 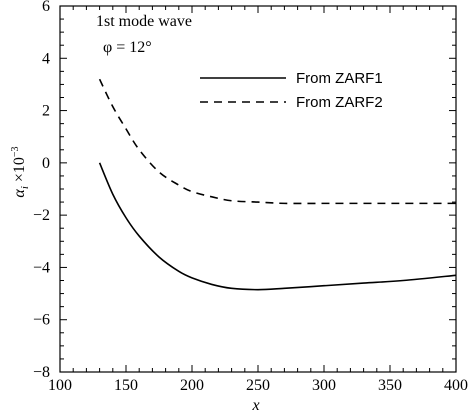 What do you see at coordinates (339, 102) in the screenshot?
I see `legend-label-zarf2: From ZARF2` at bounding box center [339, 102].